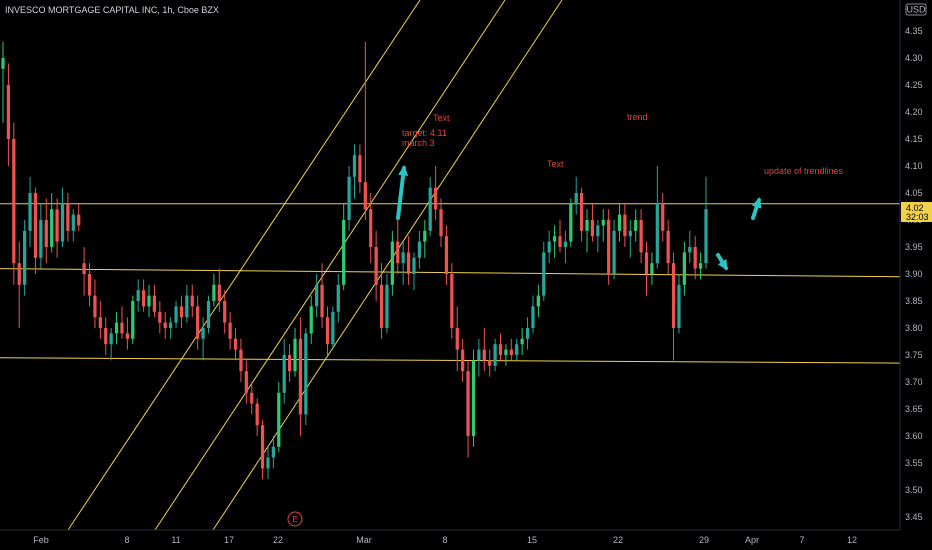 The height and width of the screenshot is (550, 932). I want to click on y-tick-label: 4.05, so click(914, 193).